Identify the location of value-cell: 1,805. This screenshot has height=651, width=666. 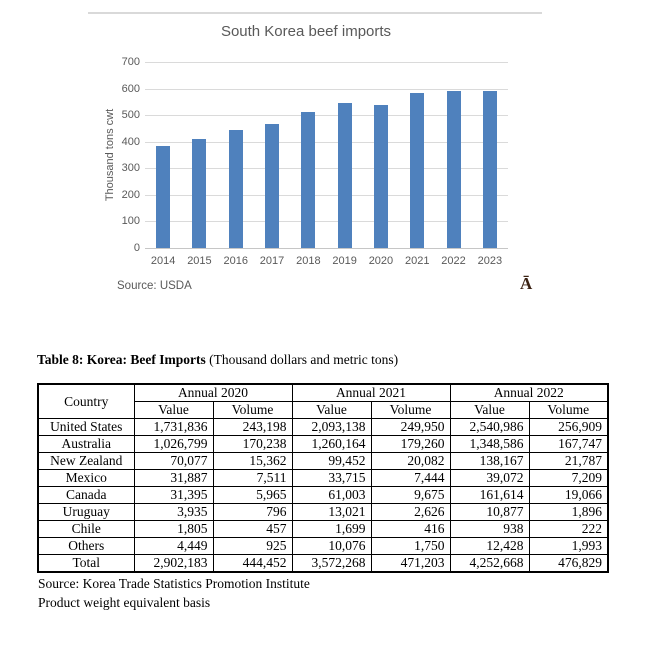
(173, 529).